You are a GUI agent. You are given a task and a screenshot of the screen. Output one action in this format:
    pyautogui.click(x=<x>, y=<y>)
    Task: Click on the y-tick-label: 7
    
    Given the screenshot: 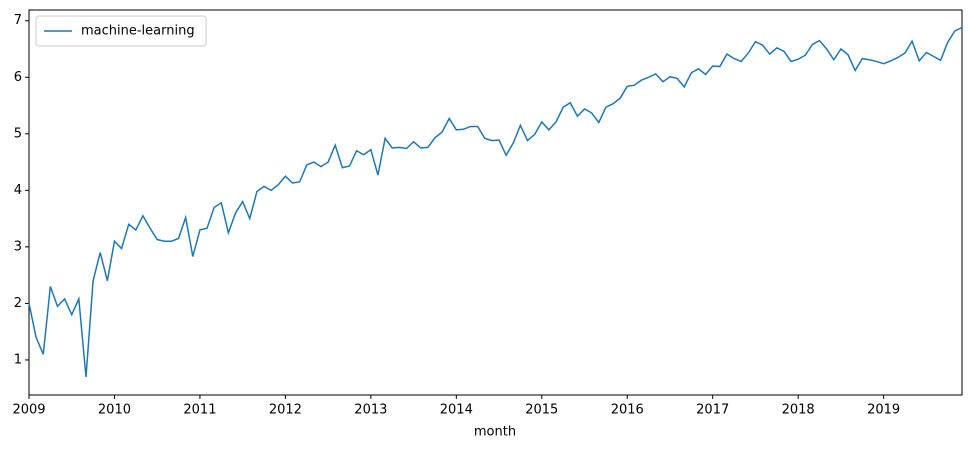 What is the action you would take?
    pyautogui.click(x=18, y=20)
    